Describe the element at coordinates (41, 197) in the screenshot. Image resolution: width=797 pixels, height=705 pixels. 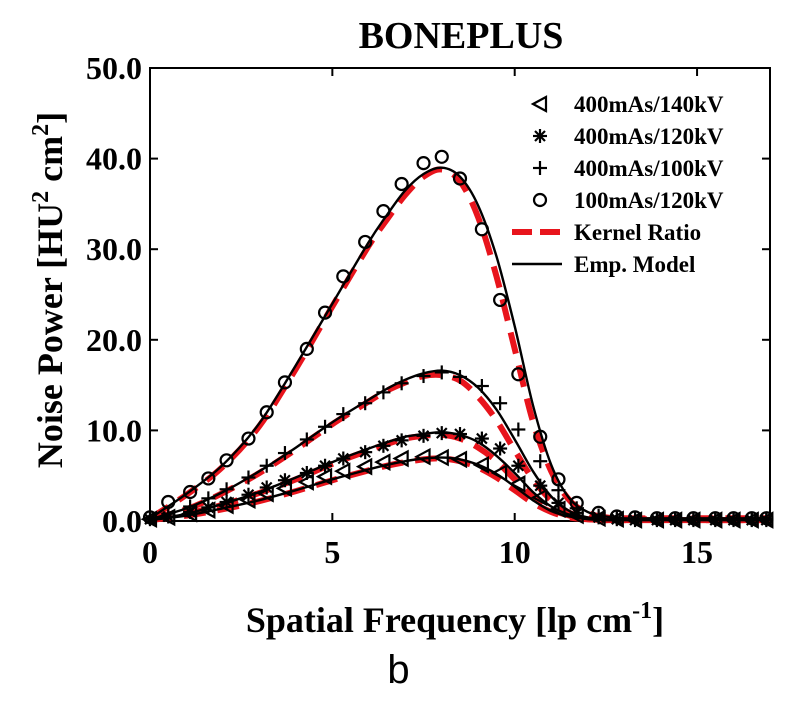
I see `y-axis-label-sup1: 2` at that location.